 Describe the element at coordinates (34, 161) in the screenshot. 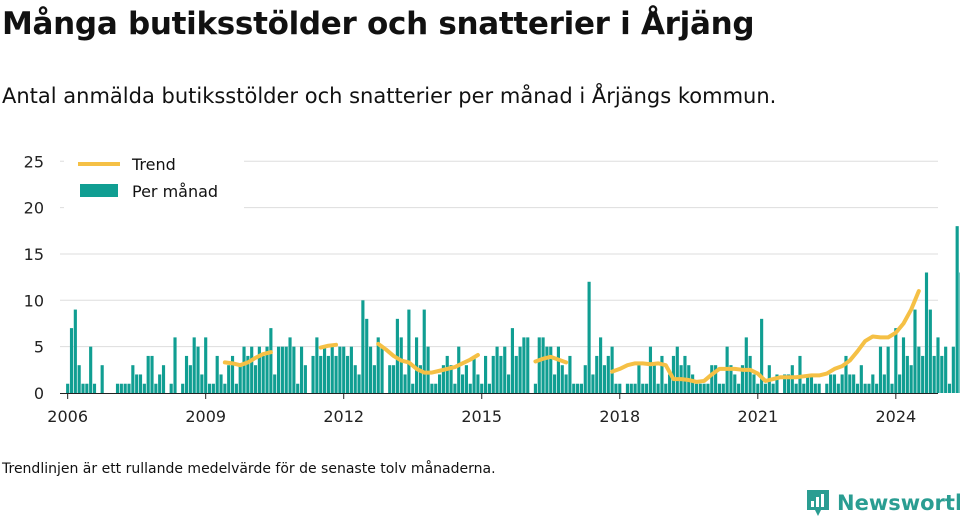

I see `y-tick-label: 25` at that location.